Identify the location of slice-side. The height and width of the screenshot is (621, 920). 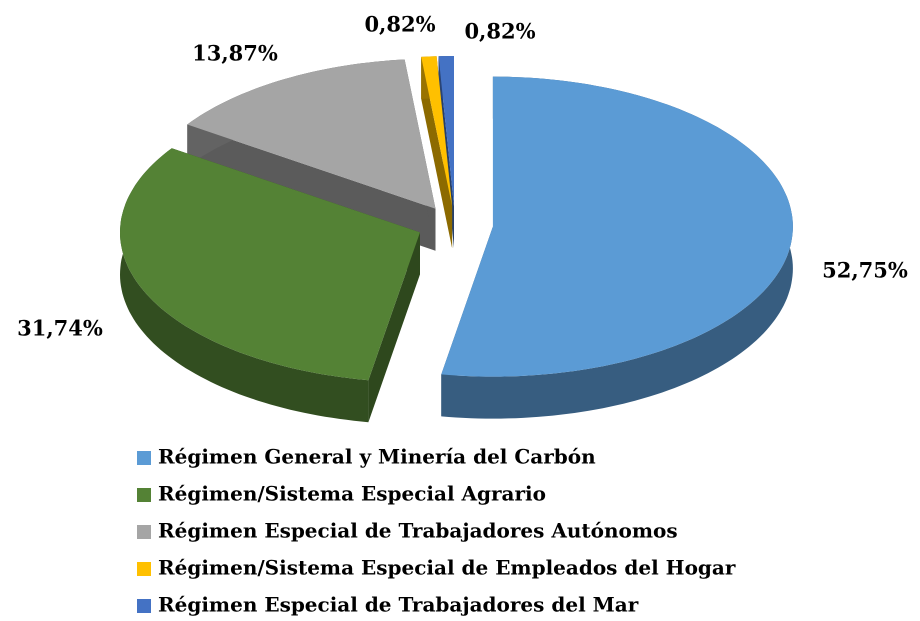
(244, 285).